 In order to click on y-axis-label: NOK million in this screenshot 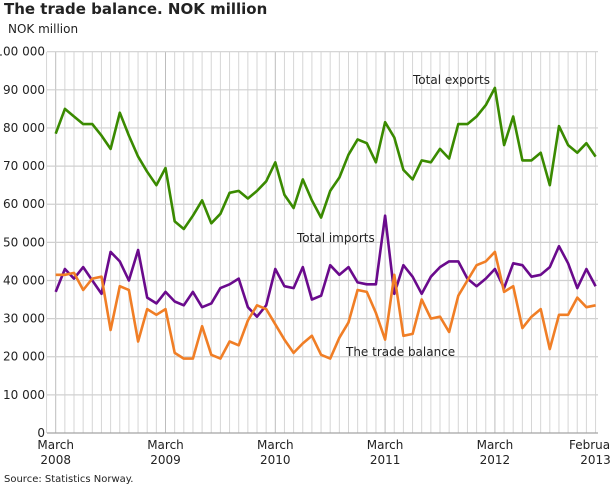, I will do `click(43, 29)`.